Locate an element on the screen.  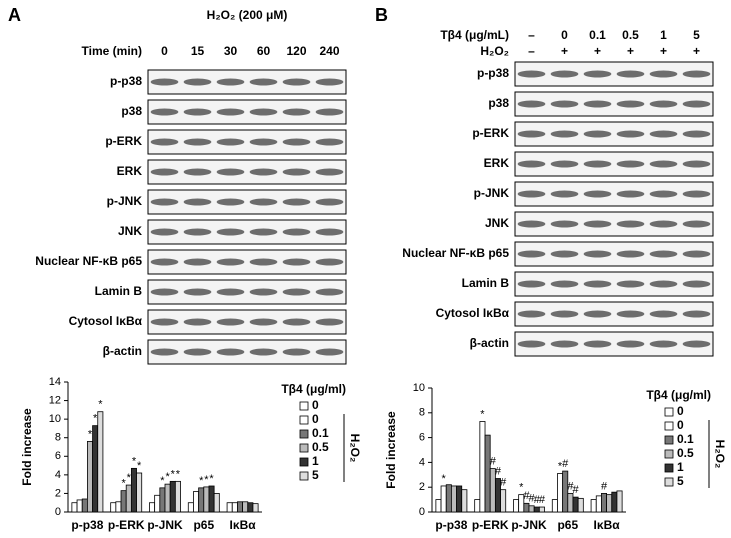
legend-label: 5 is located at coordinates (680, 481).